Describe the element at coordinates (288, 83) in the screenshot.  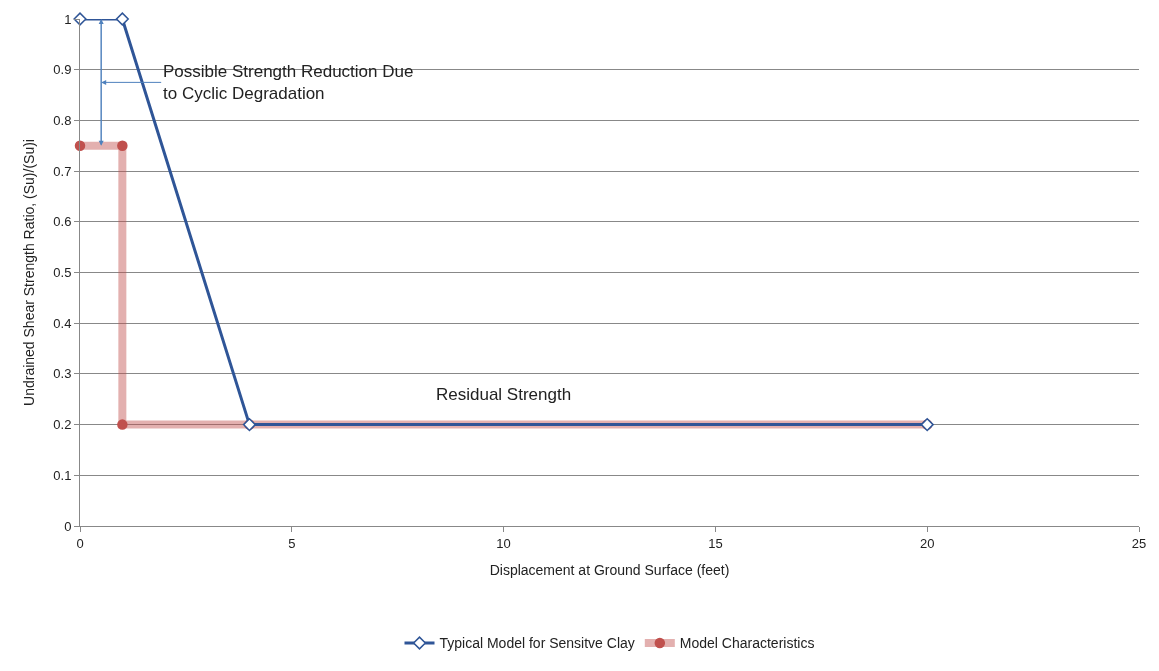
I see `annotation: Possible Strength Reduction Due to Cyclic Degradation` at that location.